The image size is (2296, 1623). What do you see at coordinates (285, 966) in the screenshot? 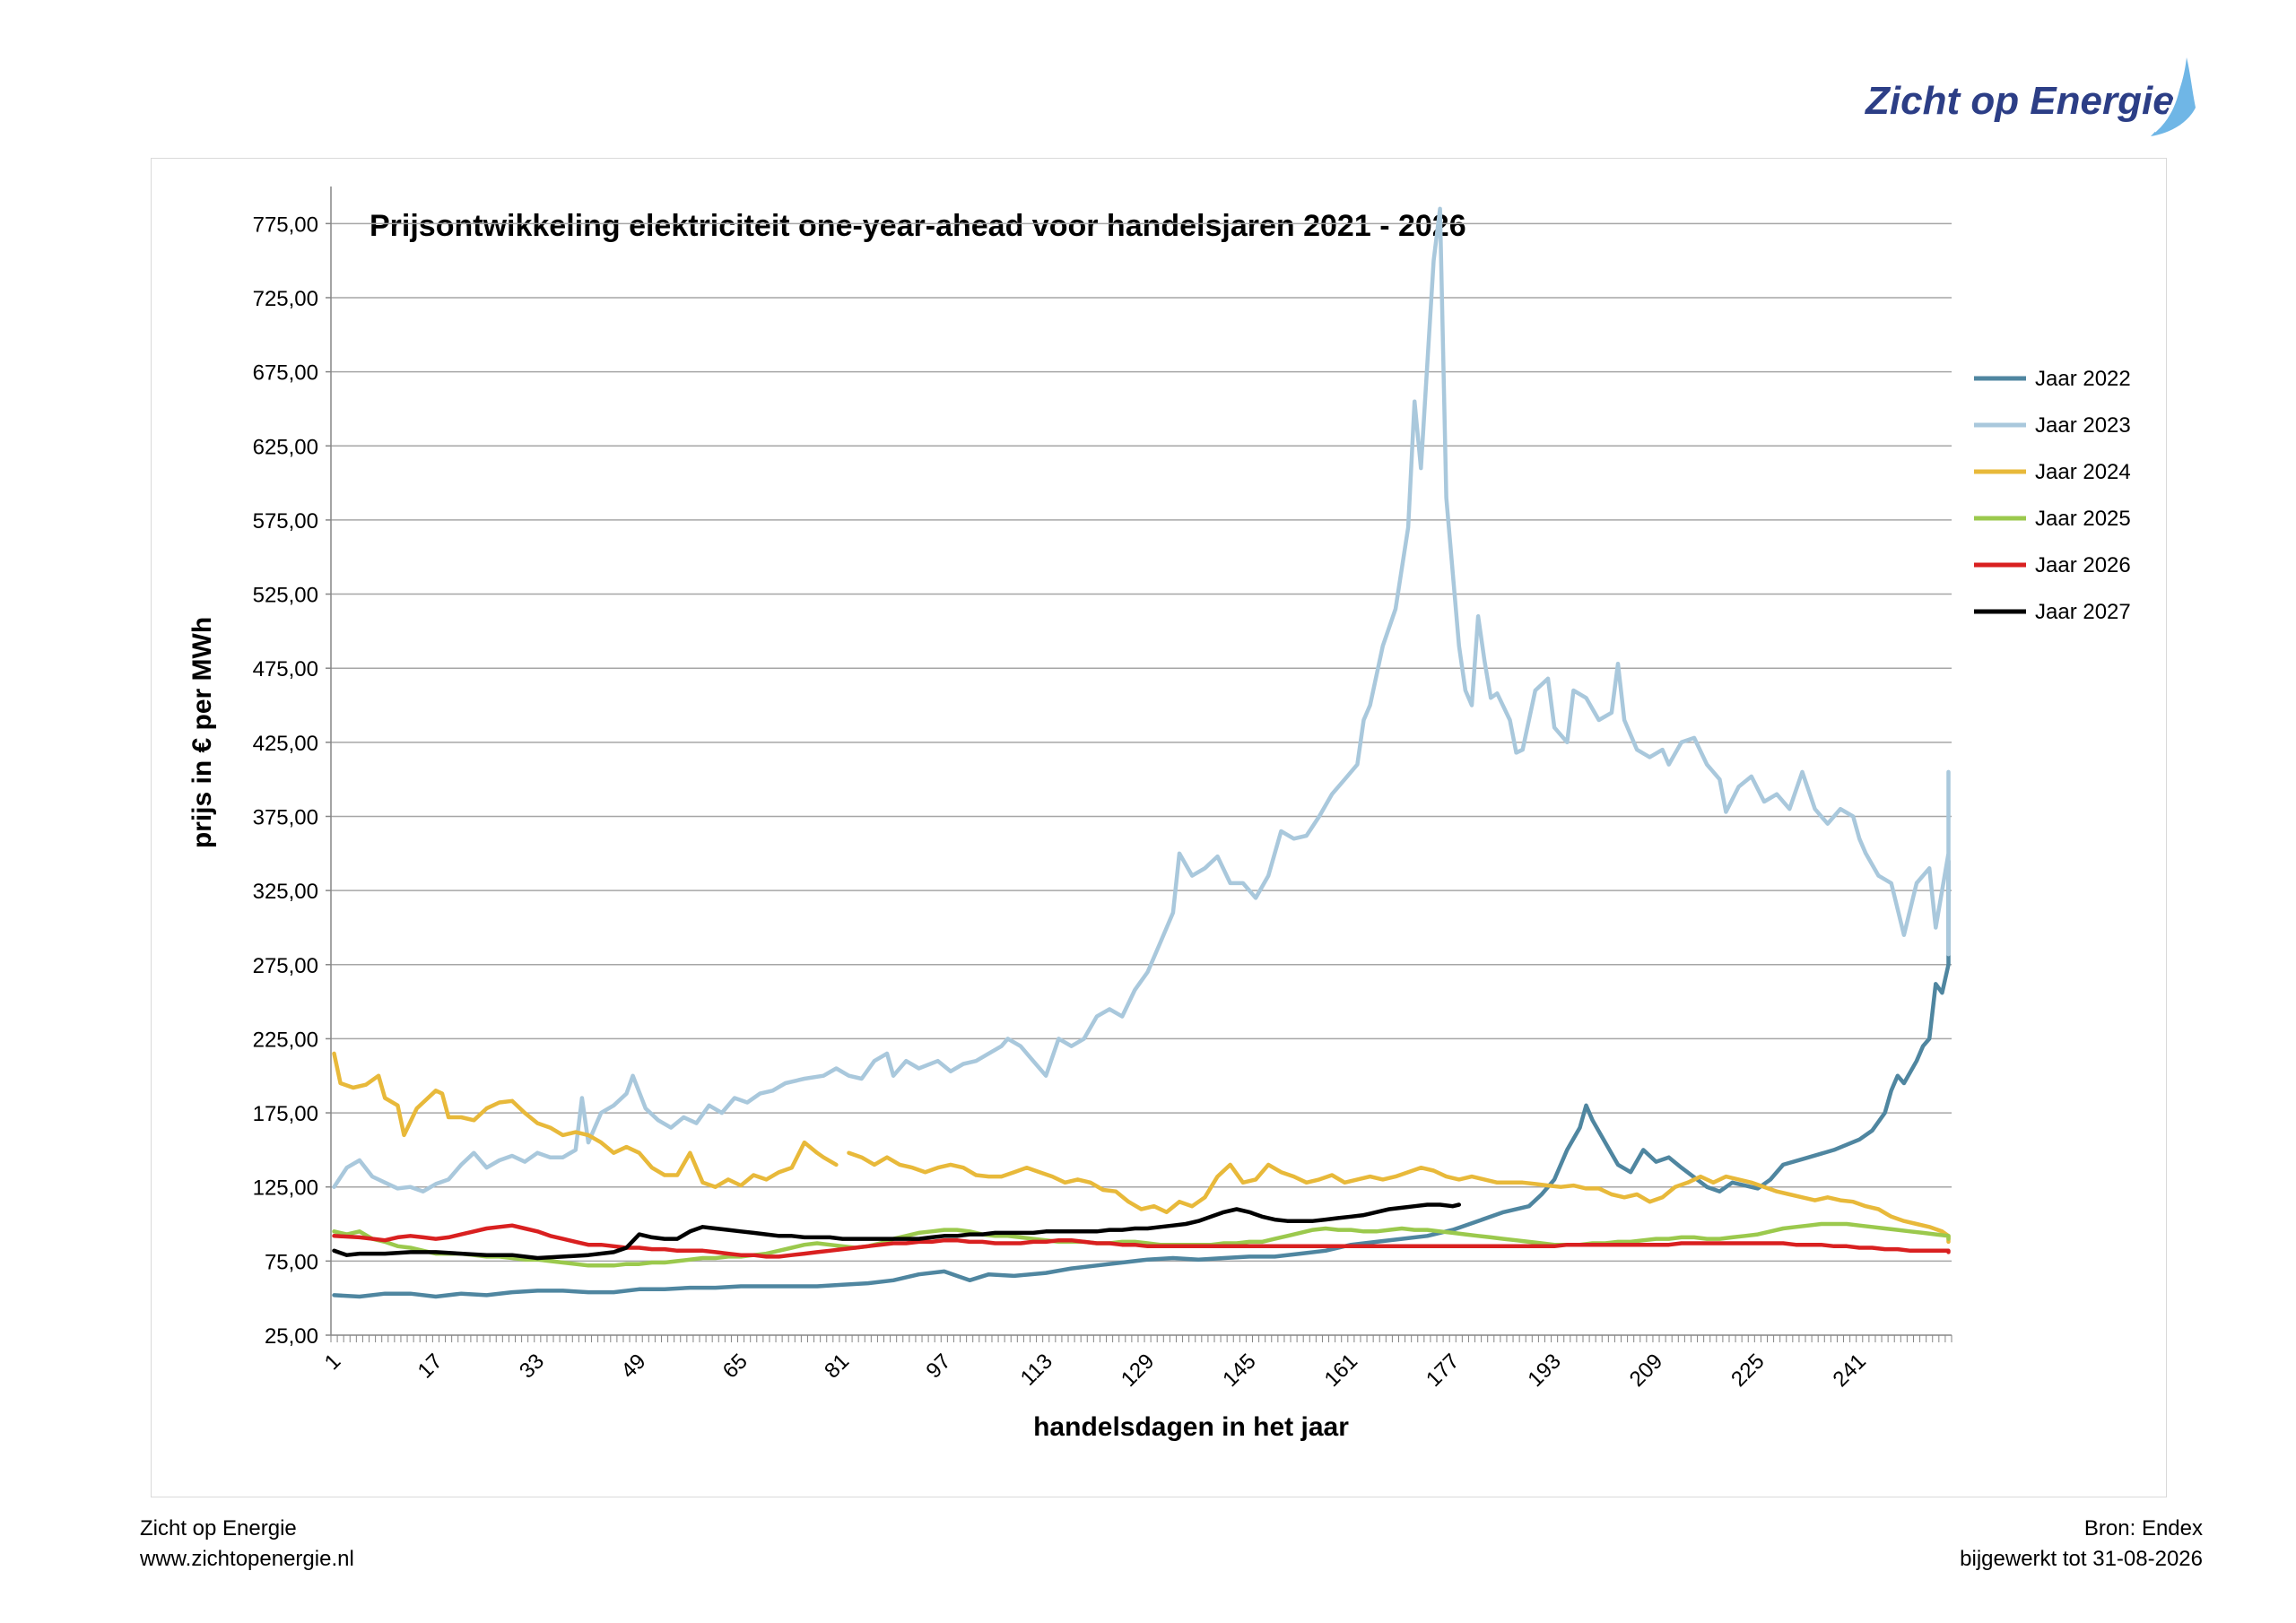
I see `y-tick-label: 275,00` at bounding box center [285, 966].